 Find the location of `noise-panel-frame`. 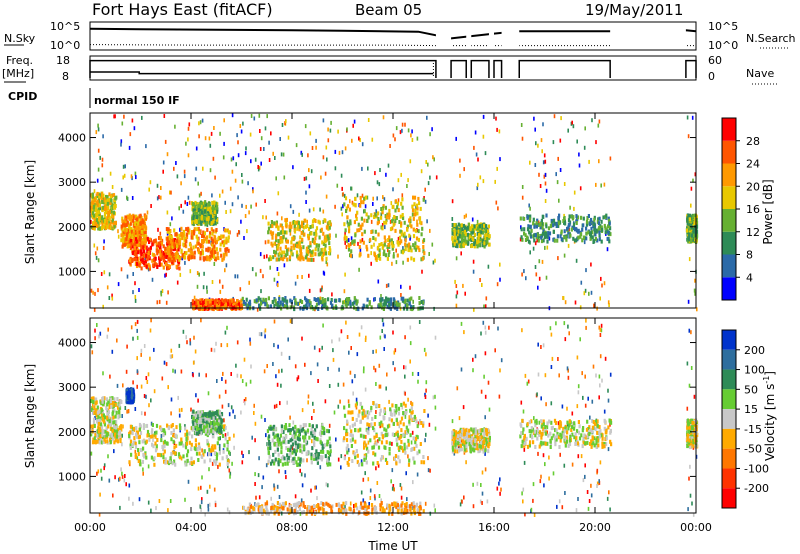

noise-panel-frame is located at coordinates (393, 36).